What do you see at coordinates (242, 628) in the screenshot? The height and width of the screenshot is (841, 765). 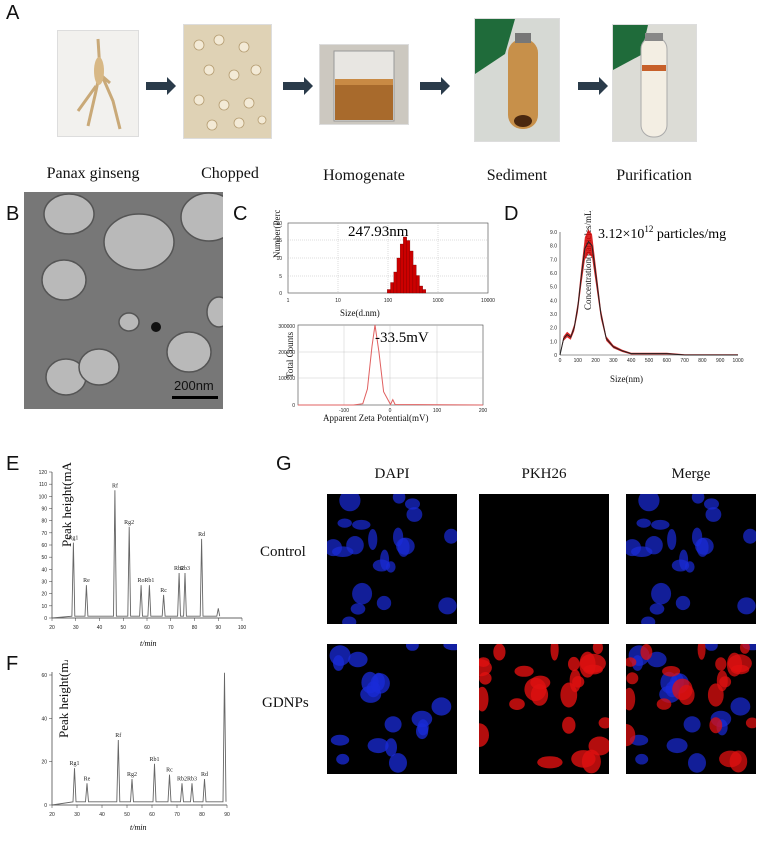 I see `hplc-xtick: 100` at bounding box center [242, 628].